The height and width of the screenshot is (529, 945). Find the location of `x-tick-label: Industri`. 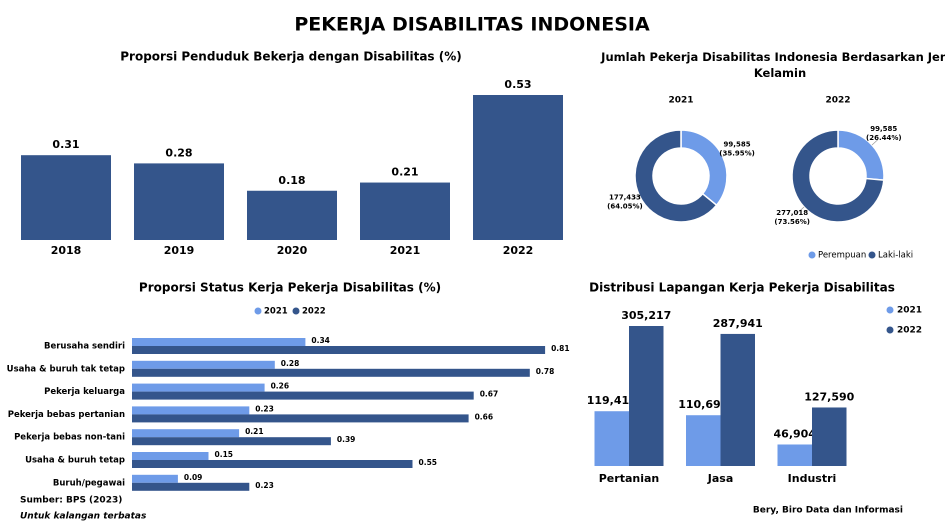

x-tick-label: Industri is located at coordinates (812, 478).